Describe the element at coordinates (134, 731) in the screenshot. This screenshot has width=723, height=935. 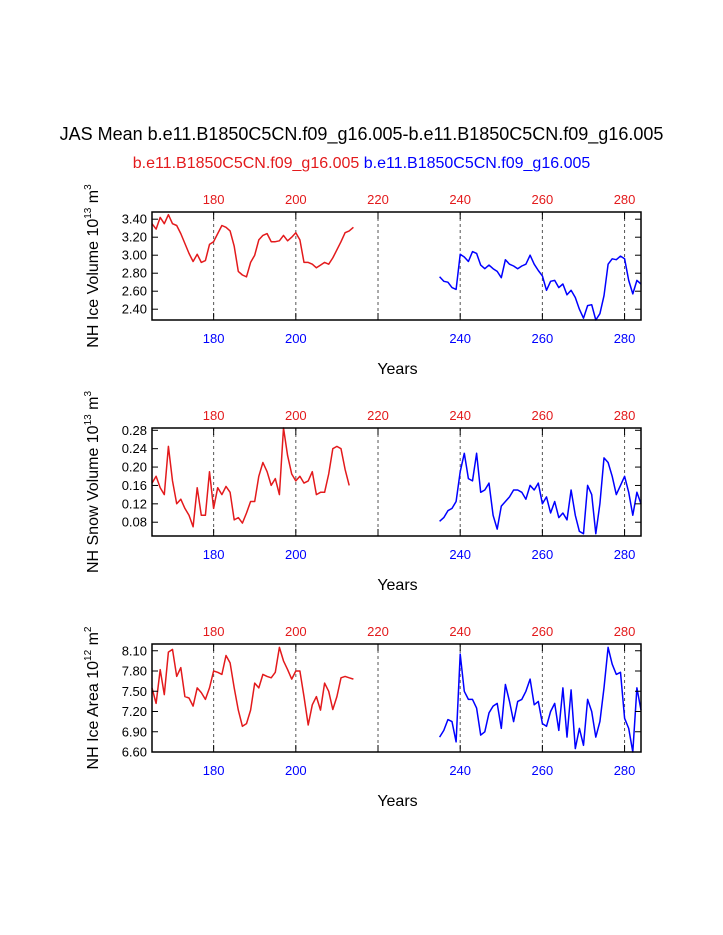
I see `y-tick-label: 6.90` at that location.